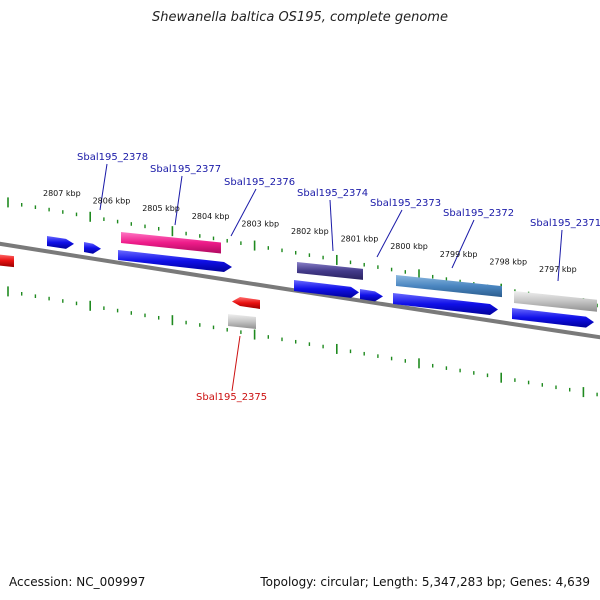 Image resolution: width=600 pixels, height=600 pixels. I want to click on ruler-tick-label: 2806 kbp, so click(112, 201).